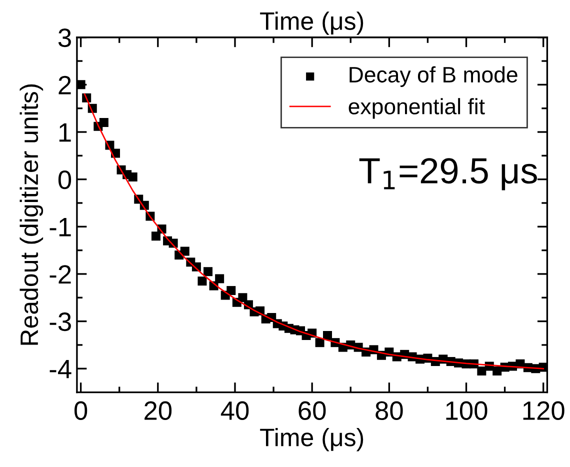 Image resolution: width=570 pixels, height=467 pixels. What do you see at coordinates (32, 214) in the screenshot?
I see `y-axis-title: Readout (digitizer units)` at bounding box center [32, 214].